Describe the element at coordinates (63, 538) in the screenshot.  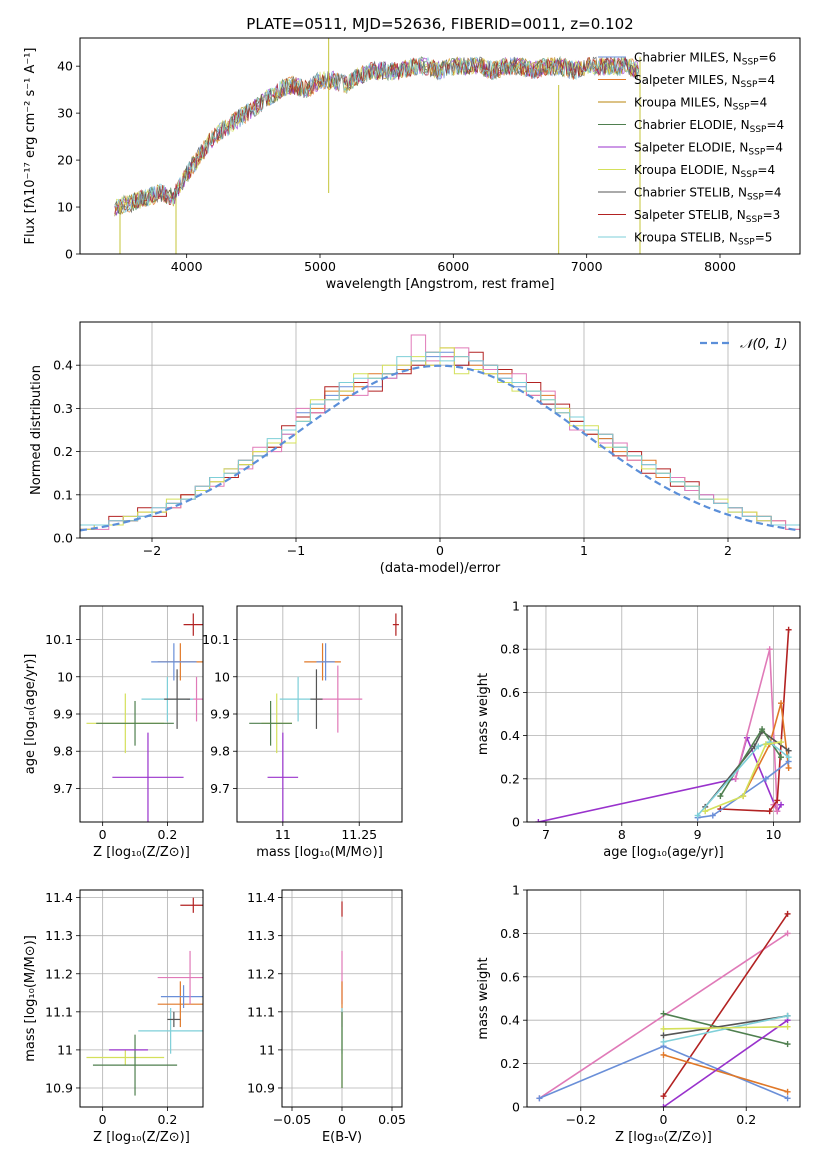
I see `y-tick-label: 0.0` at that location.